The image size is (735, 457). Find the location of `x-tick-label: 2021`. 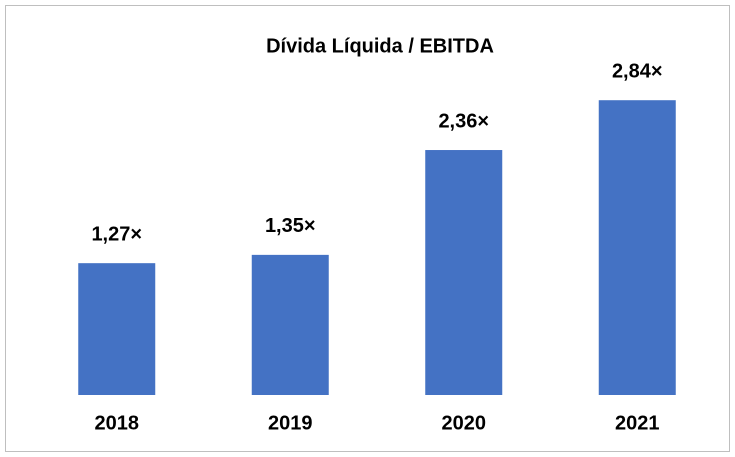

x-tick-label: 2021 is located at coordinates (637, 423).